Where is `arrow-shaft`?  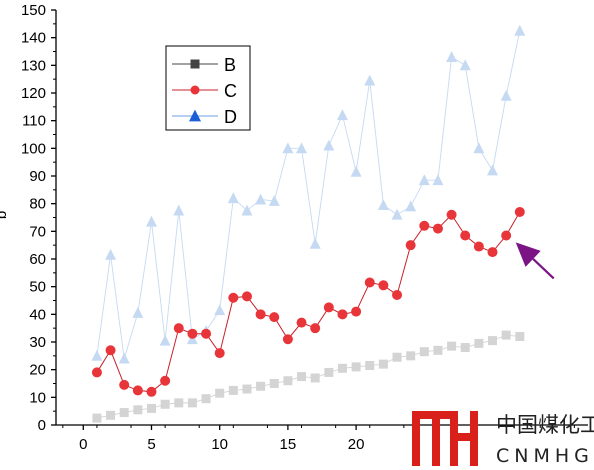 arrow-shaft is located at coordinates (543, 269).